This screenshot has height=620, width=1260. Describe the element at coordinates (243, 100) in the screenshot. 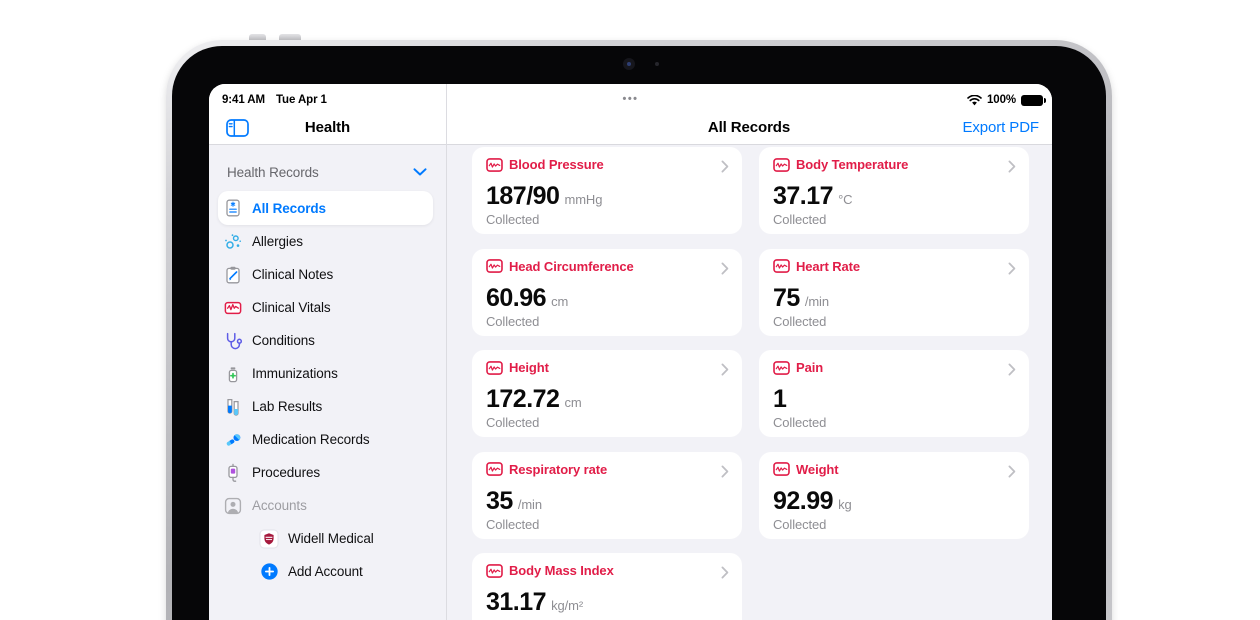

I see `clock: 9:41 AM` at that location.